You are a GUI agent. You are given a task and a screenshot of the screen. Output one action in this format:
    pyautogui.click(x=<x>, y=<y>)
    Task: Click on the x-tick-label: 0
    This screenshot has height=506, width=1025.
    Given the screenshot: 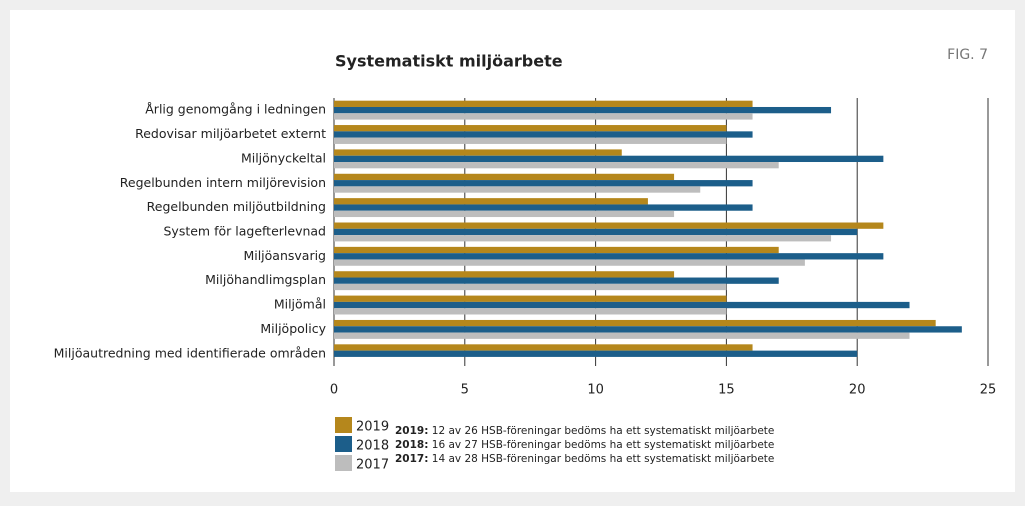 What is the action you would take?
    pyautogui.click(x=334, y=390)
    